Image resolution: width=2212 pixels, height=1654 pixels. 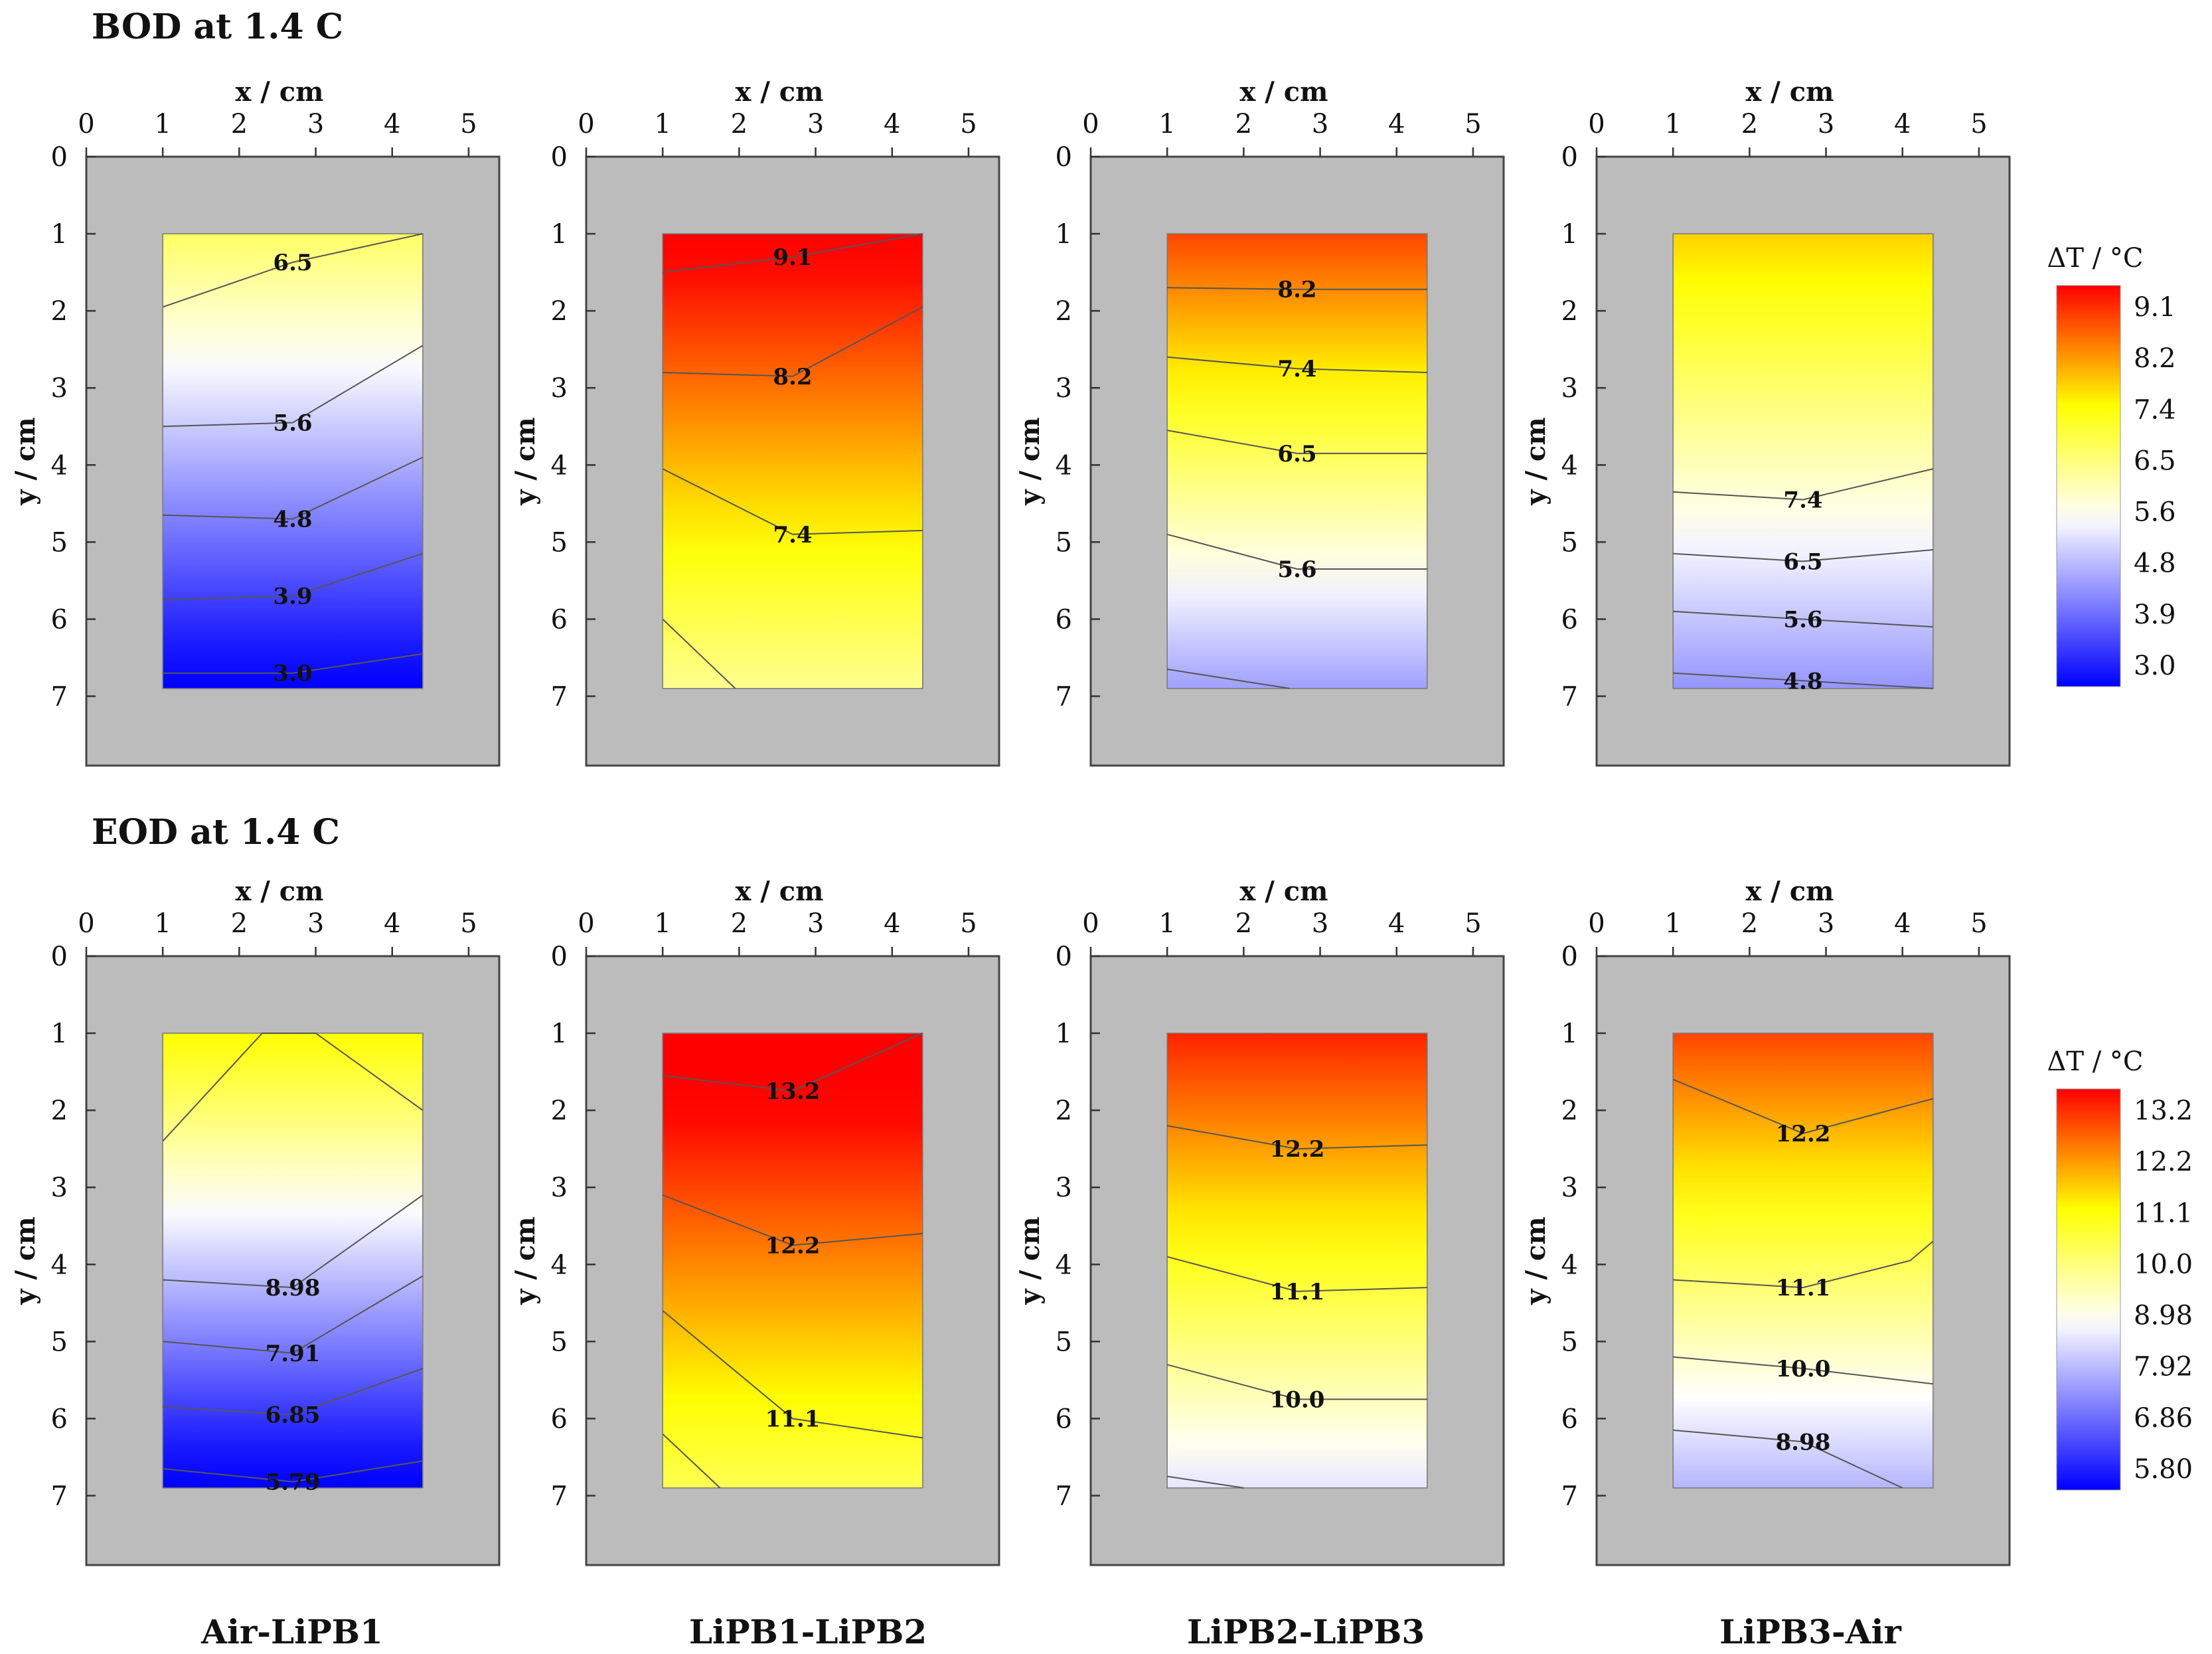 I want to click on colorbar-tick-label: 8.2, so click(x=2155, y=358).